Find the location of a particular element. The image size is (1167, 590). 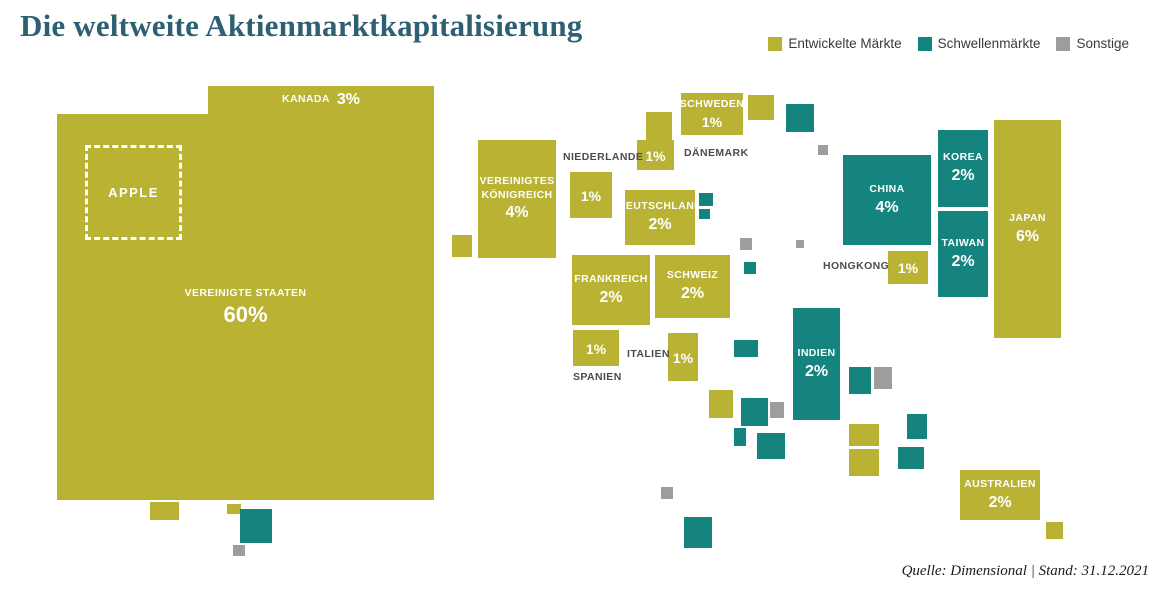

block-name: INDIEN is located at coordinates (816, 352).